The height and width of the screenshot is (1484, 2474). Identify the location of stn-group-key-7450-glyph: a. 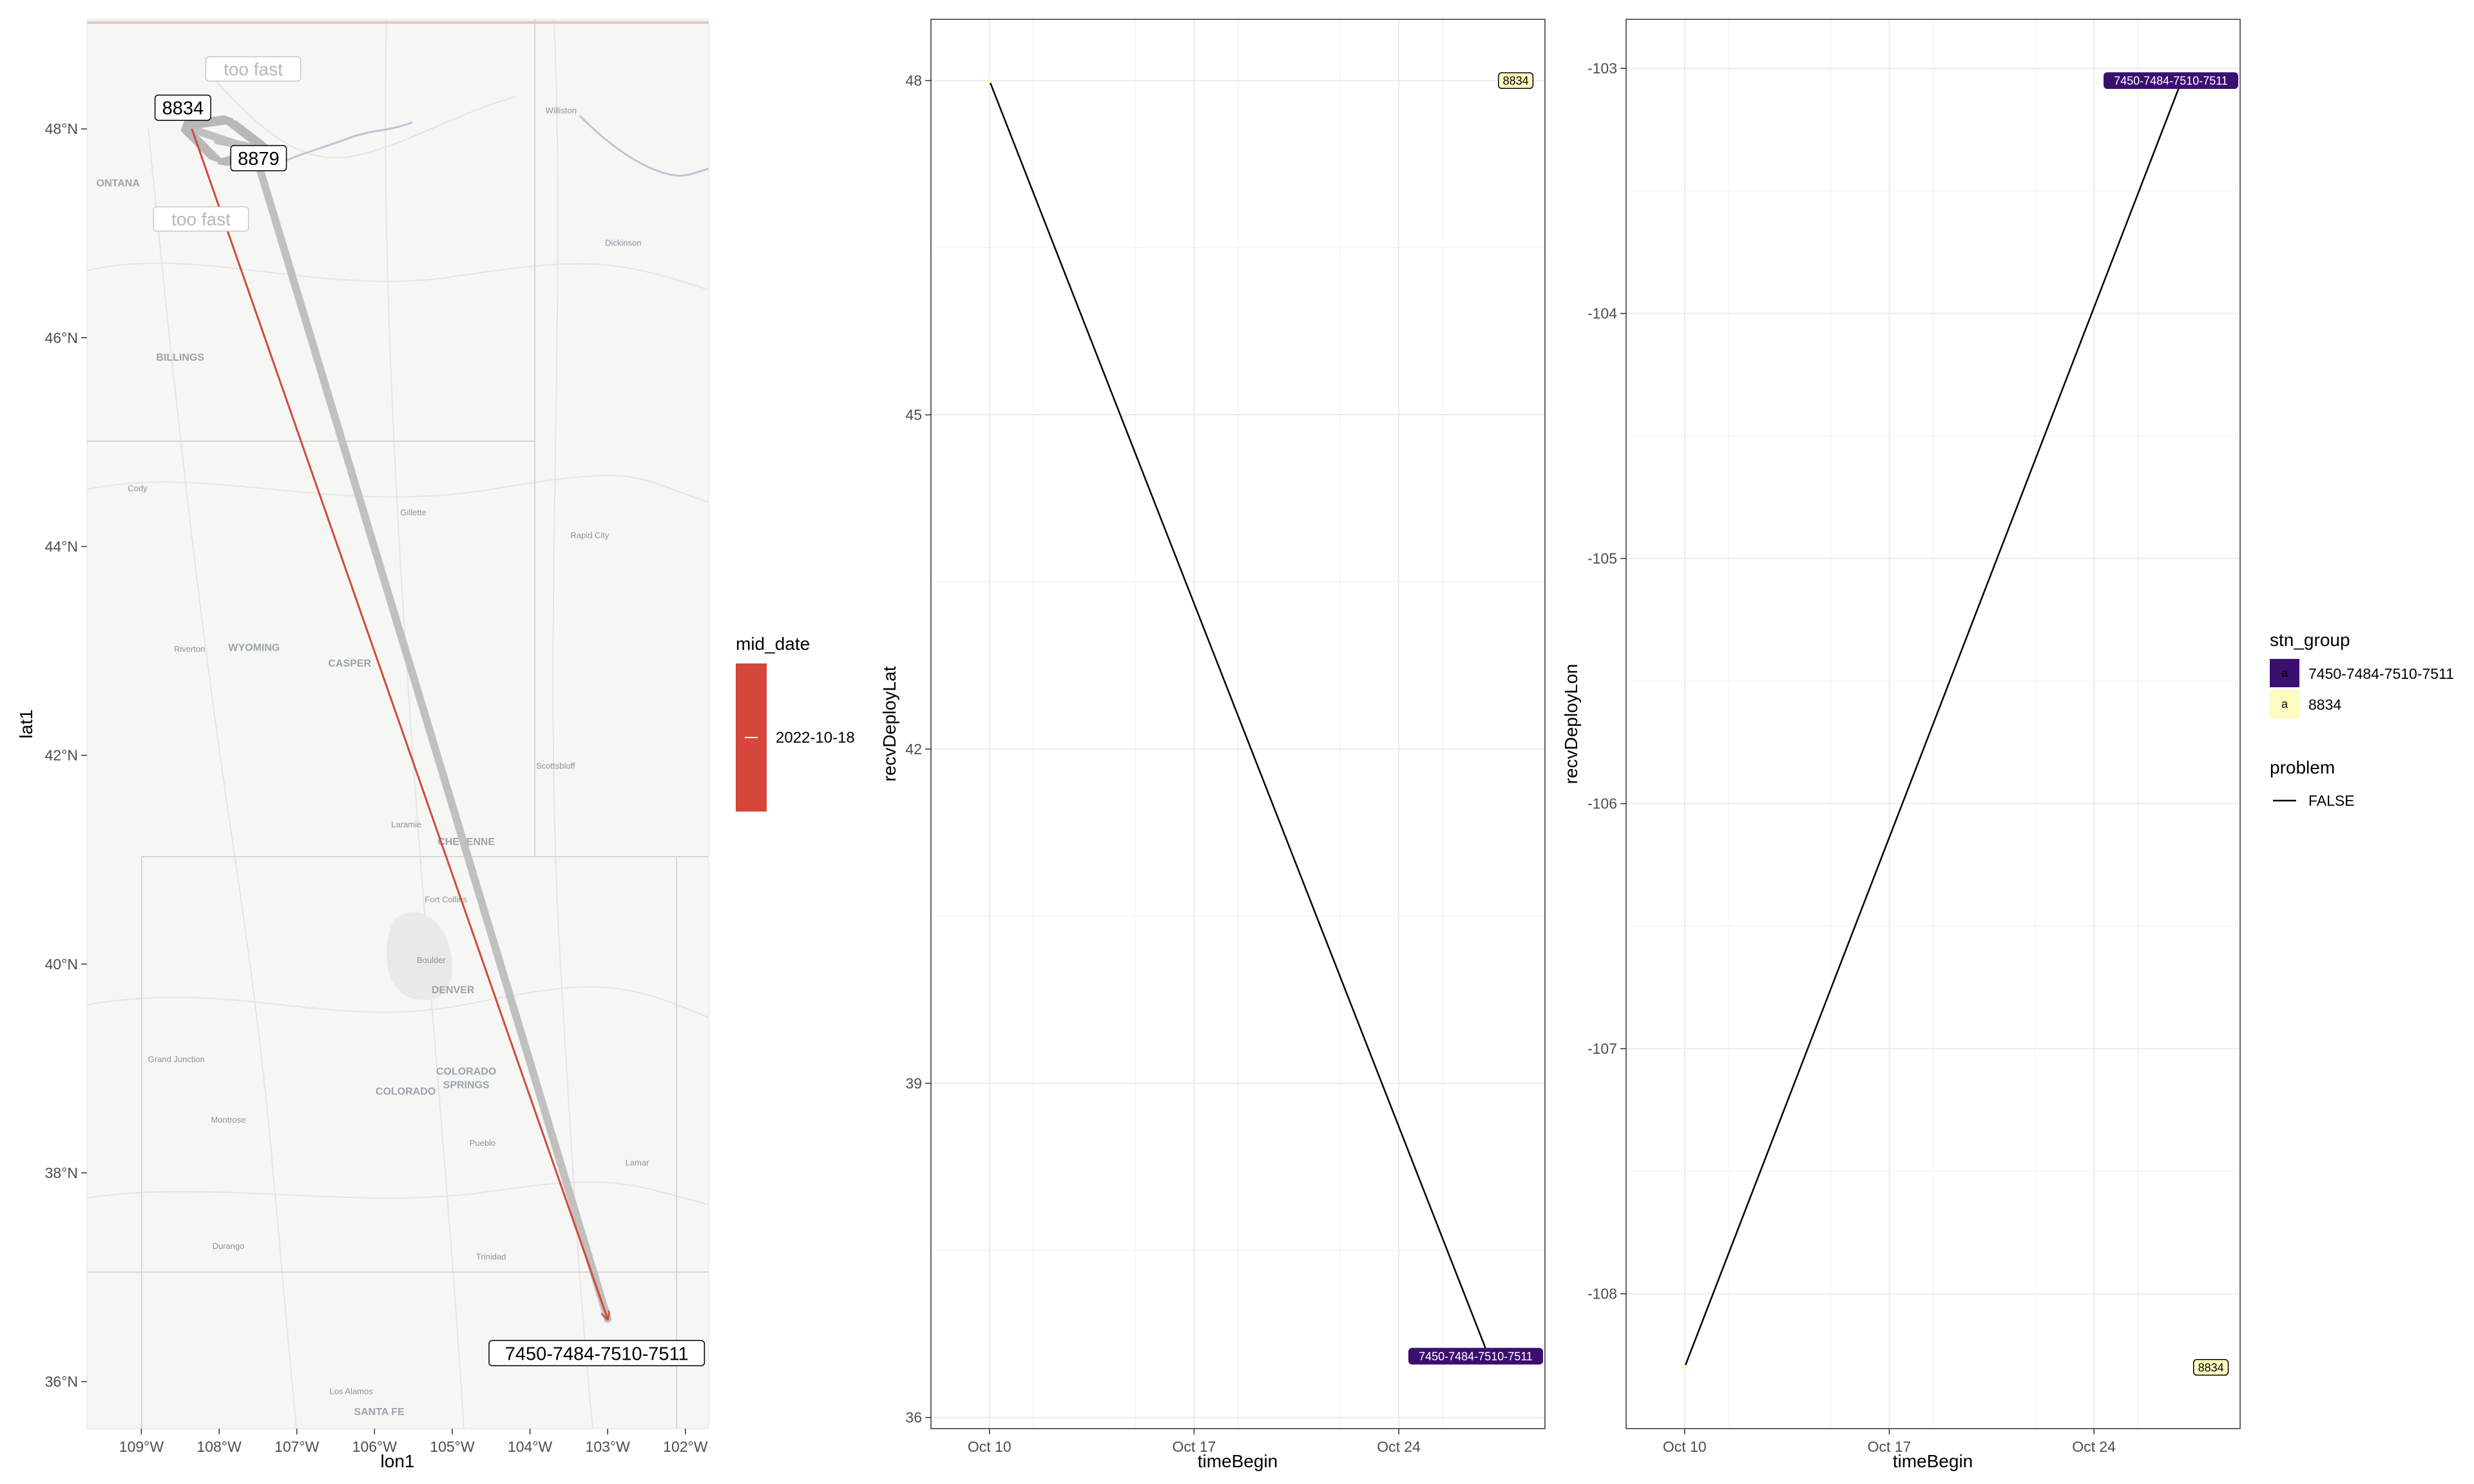
(2284, 673).